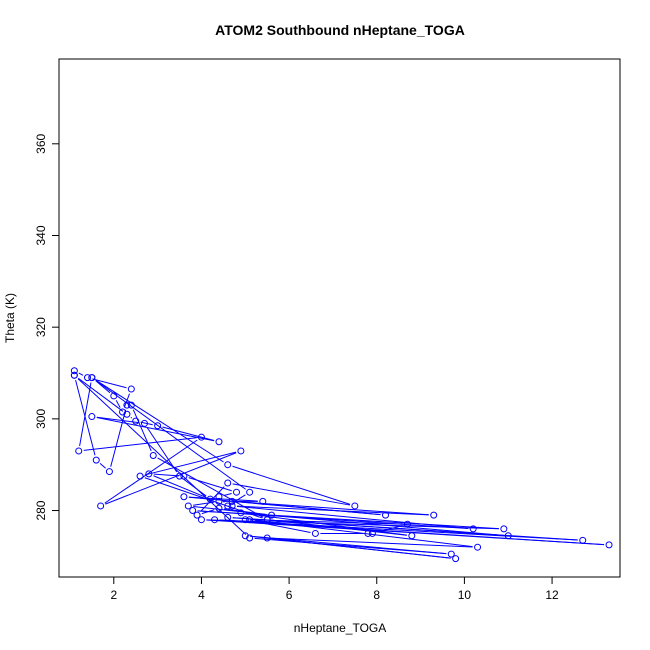 Image resolution: width=650 pixels, height=650 pixels. What do you see at coordinates (10, 318) in the screenshot?
I see `y-axis-label: Theta (K)` at bounding box center [10, 318].